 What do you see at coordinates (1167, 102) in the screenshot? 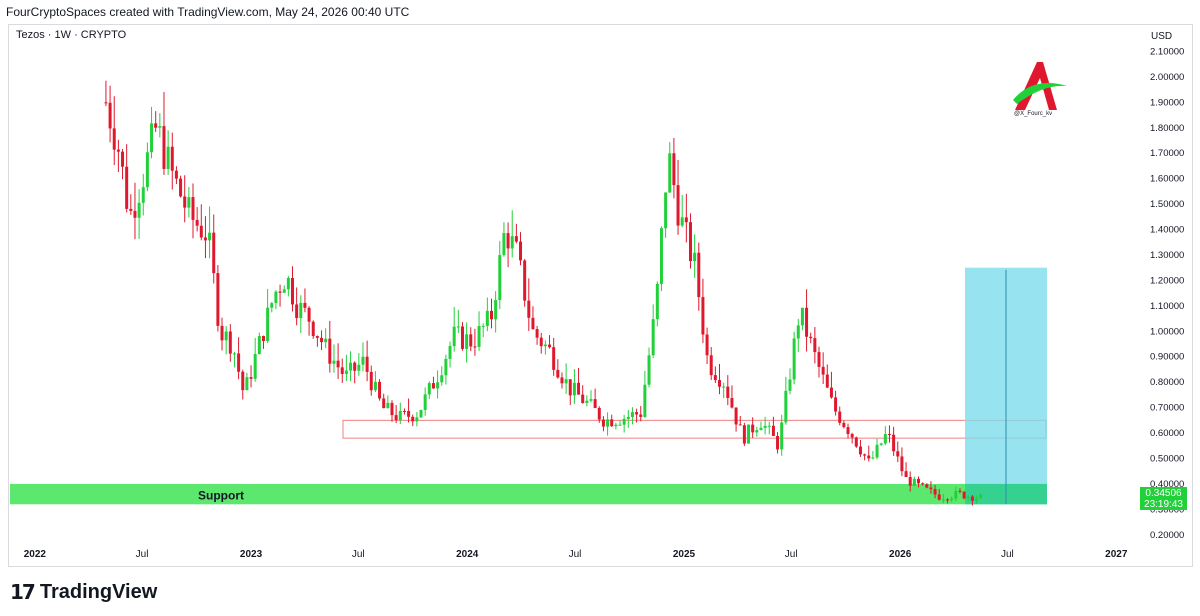
I see `y-tick-label: 1.90000` at bounding box center [1167, 102].